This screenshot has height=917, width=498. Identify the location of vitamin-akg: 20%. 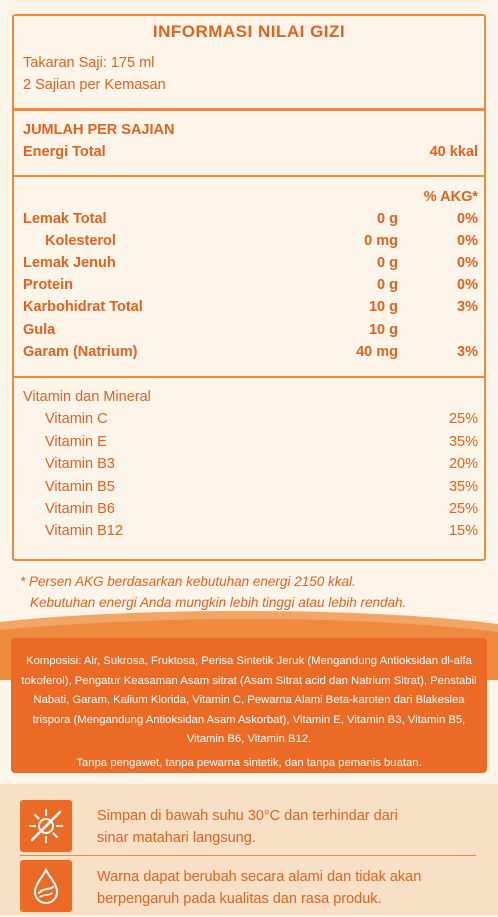
(463, 464).